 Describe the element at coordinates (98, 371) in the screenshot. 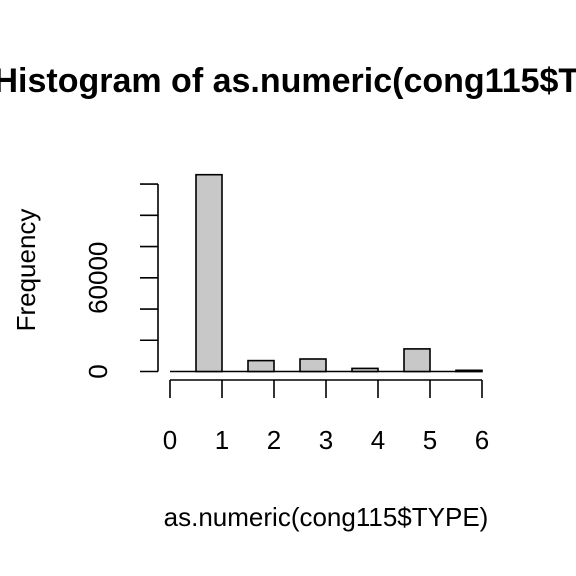

I see `y-tick-label-0: 0` at that location.